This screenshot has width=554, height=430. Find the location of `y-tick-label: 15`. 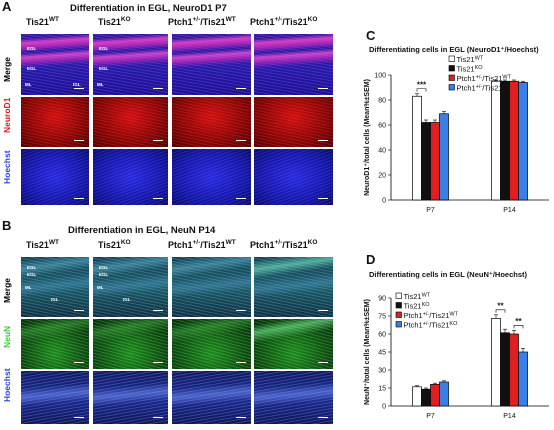

y-tick-label: 15 is located at coordinates (382, 389).